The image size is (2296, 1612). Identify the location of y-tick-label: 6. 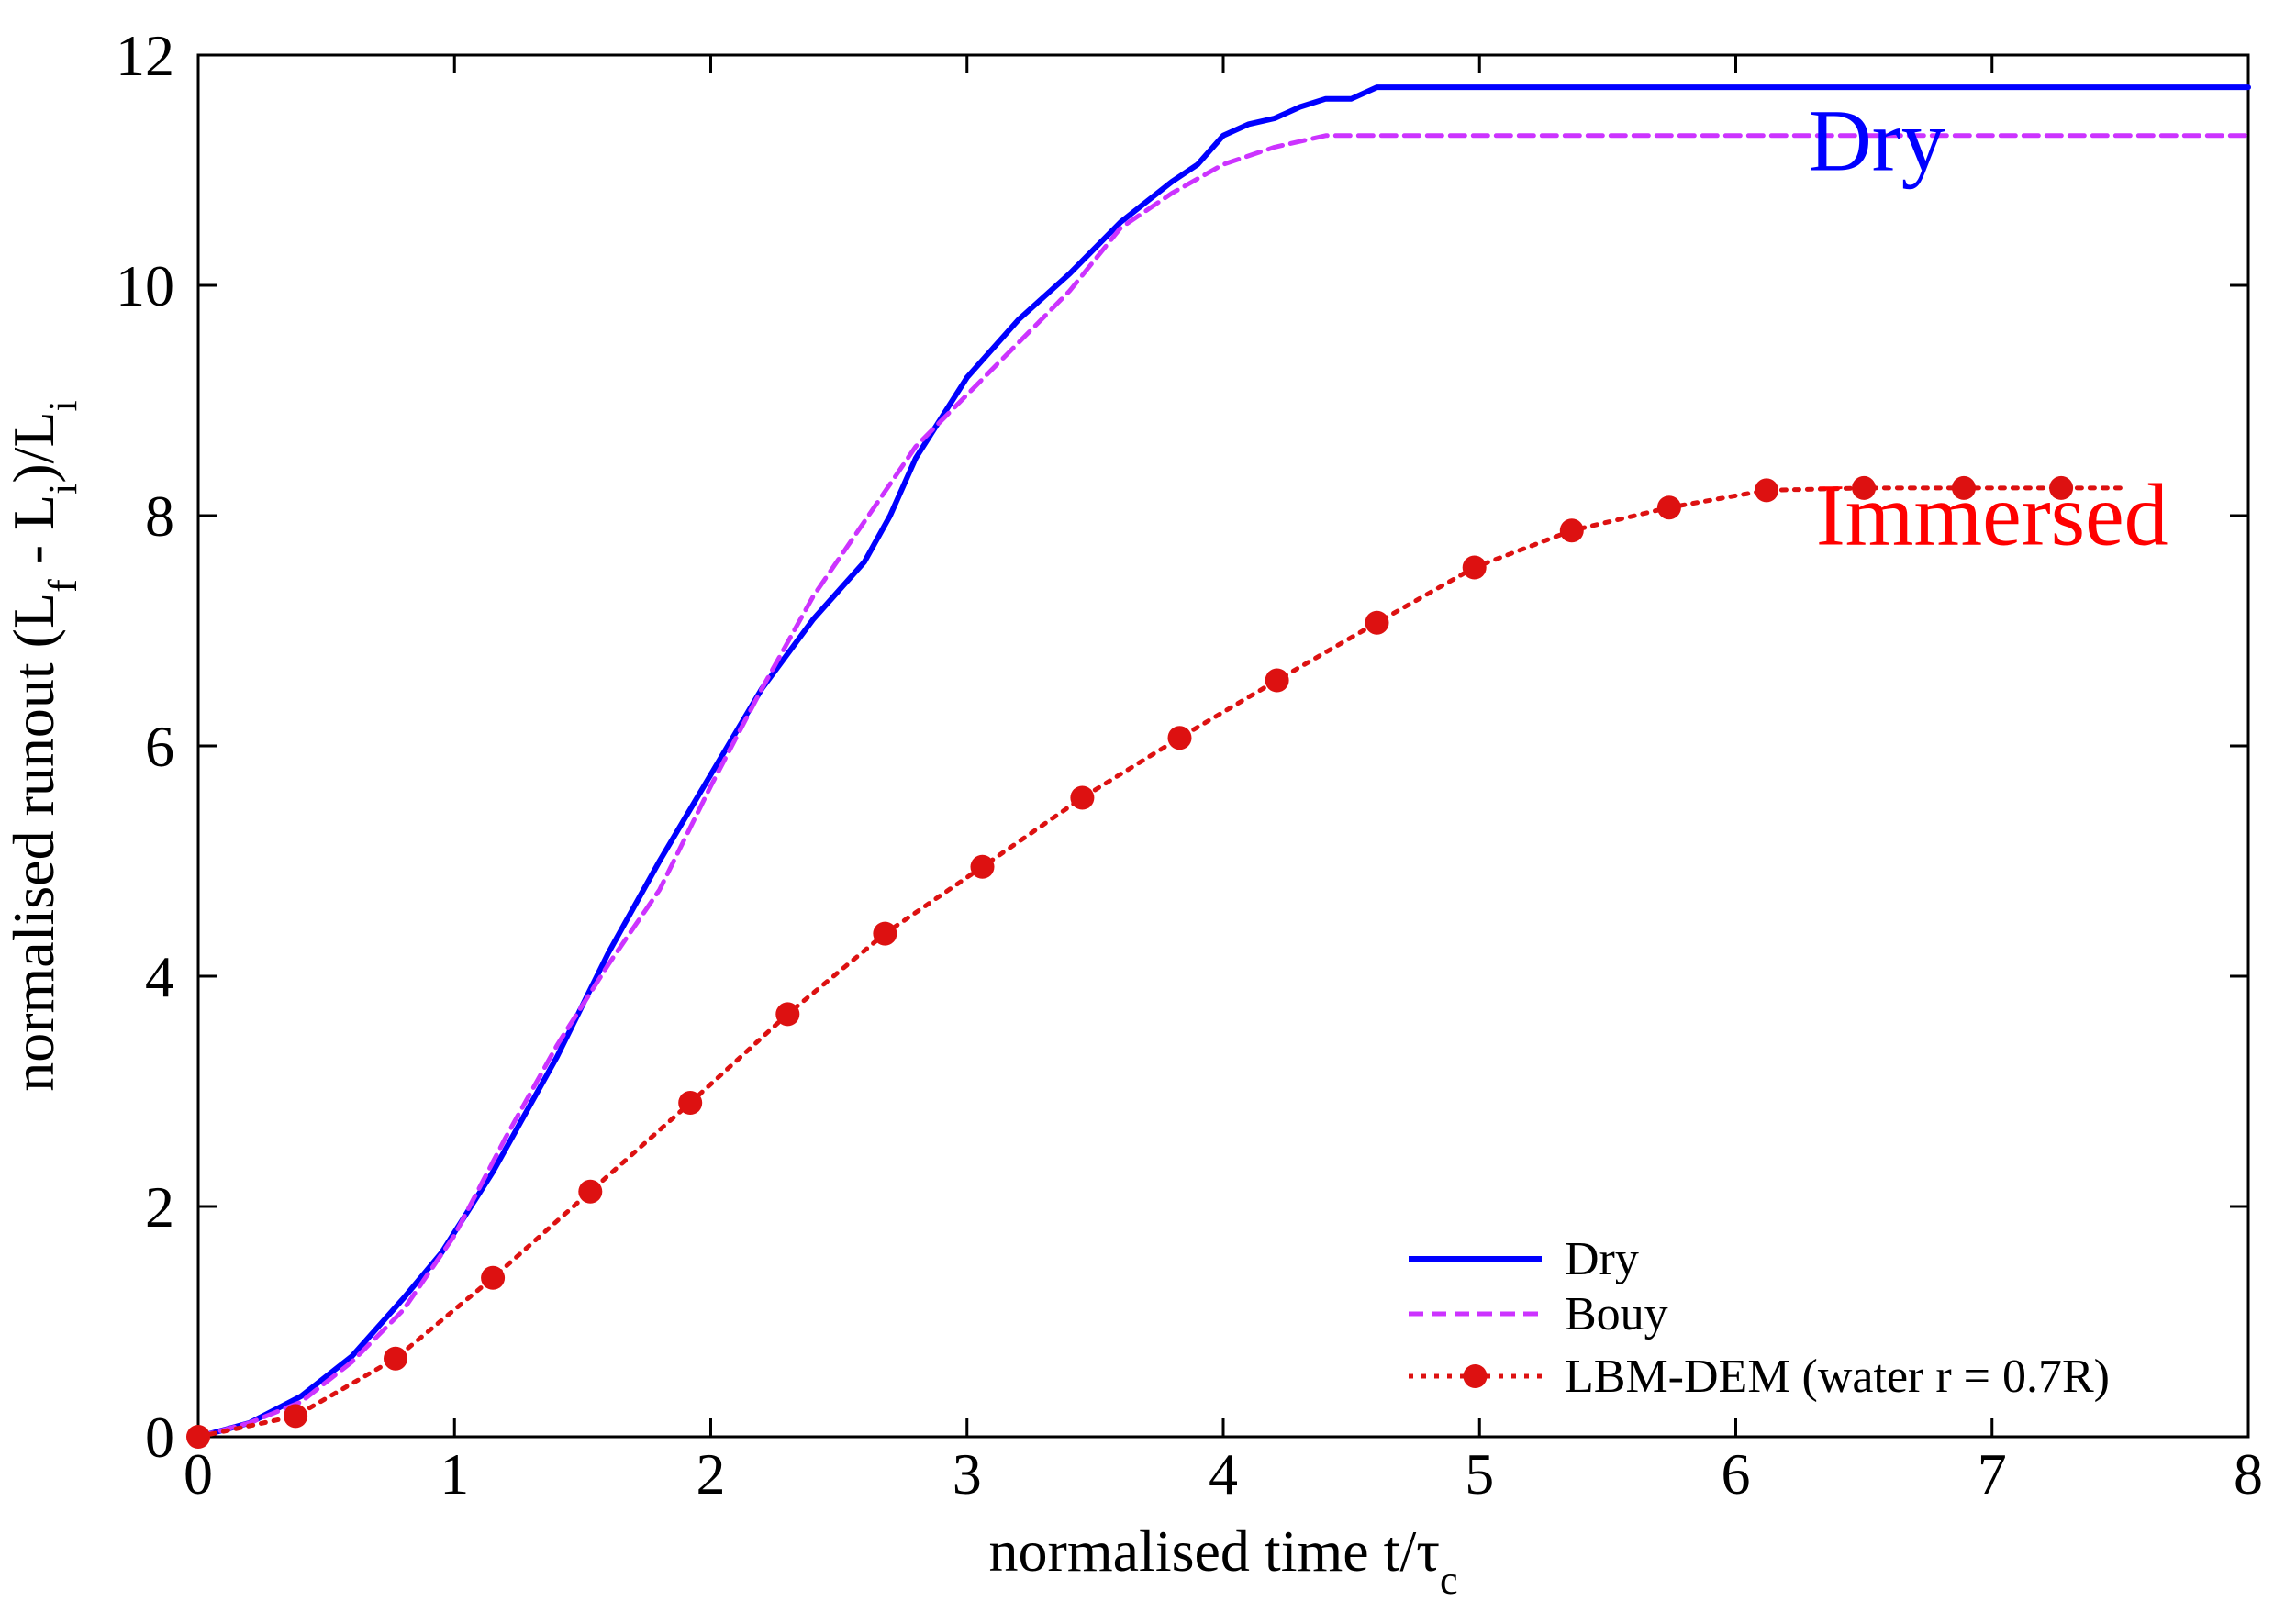
(159, 746).